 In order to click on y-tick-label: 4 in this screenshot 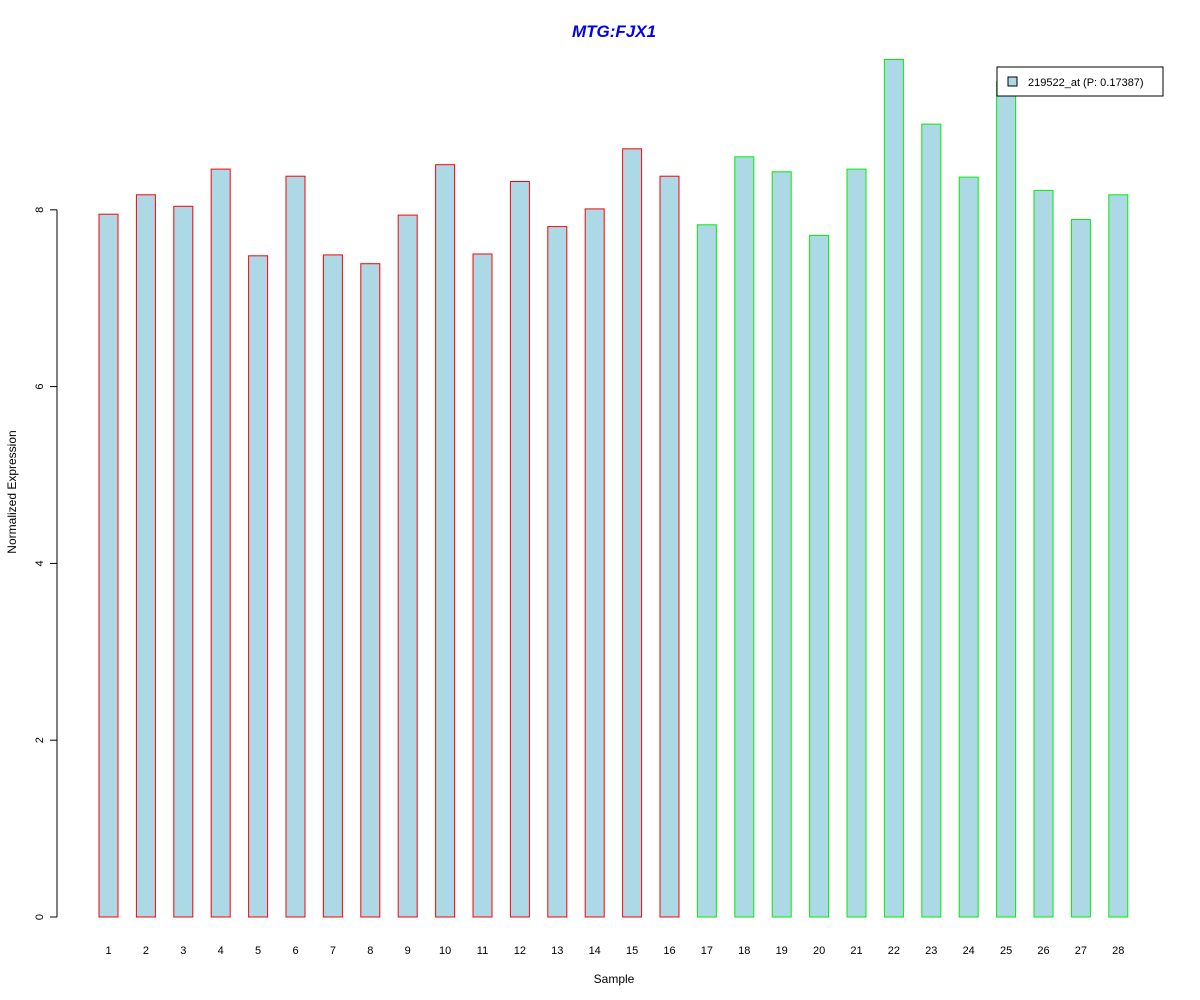, I will do `click(40, 563)`.